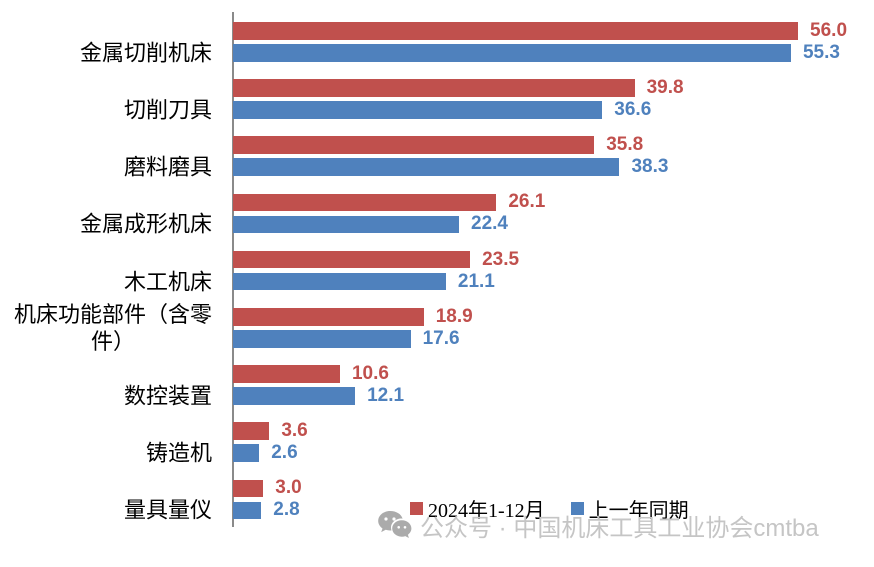 This screenshot has height=567, width=874. What do you see at coordinates (167, 282) in the screenshot?
I see `category-label: 木工机床` at bounding box center [167, 282].